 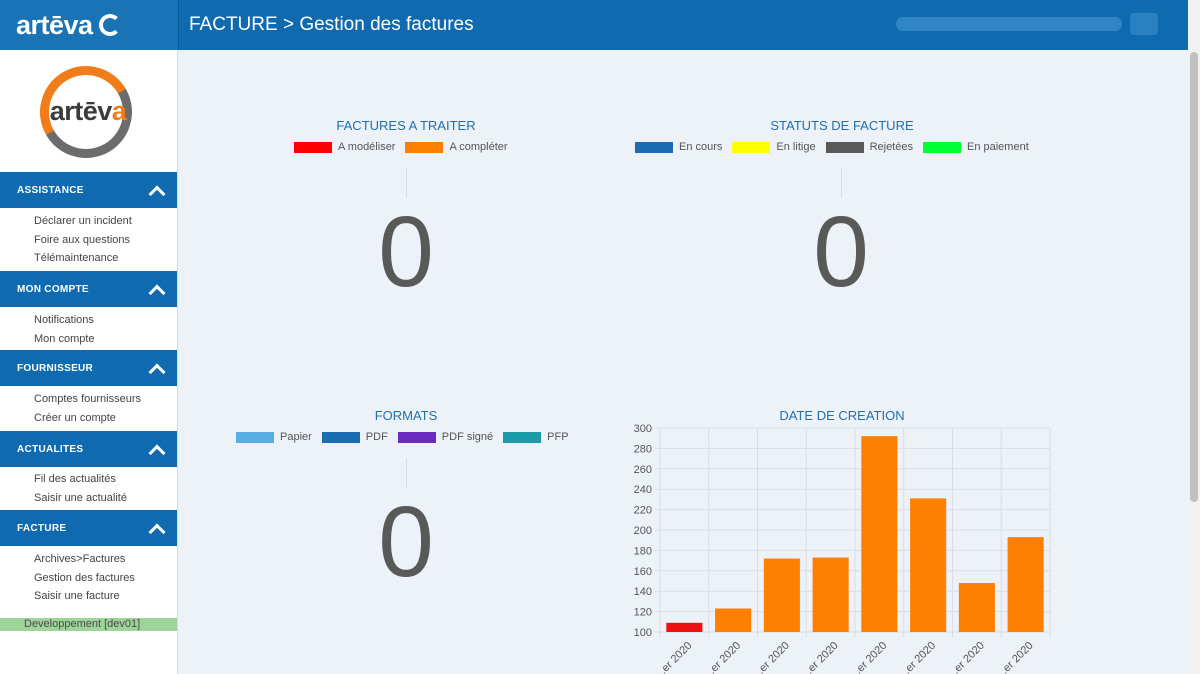 I want to click on legend-item: A compléter, so click(x=456, y=147).